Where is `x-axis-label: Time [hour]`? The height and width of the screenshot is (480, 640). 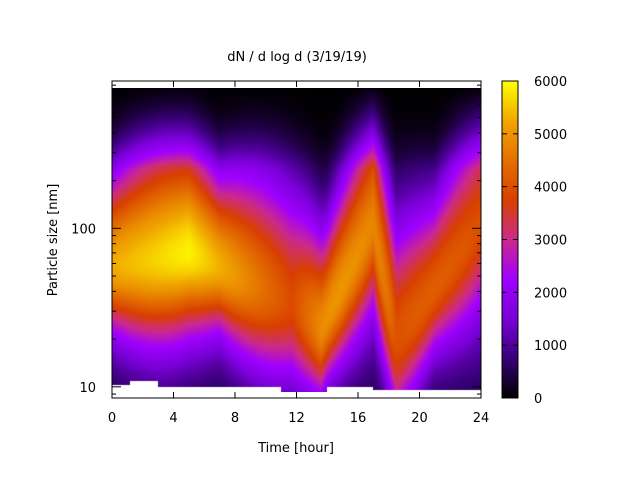
x-axis-label: Time [hour] is located at coordinates (295, 448).